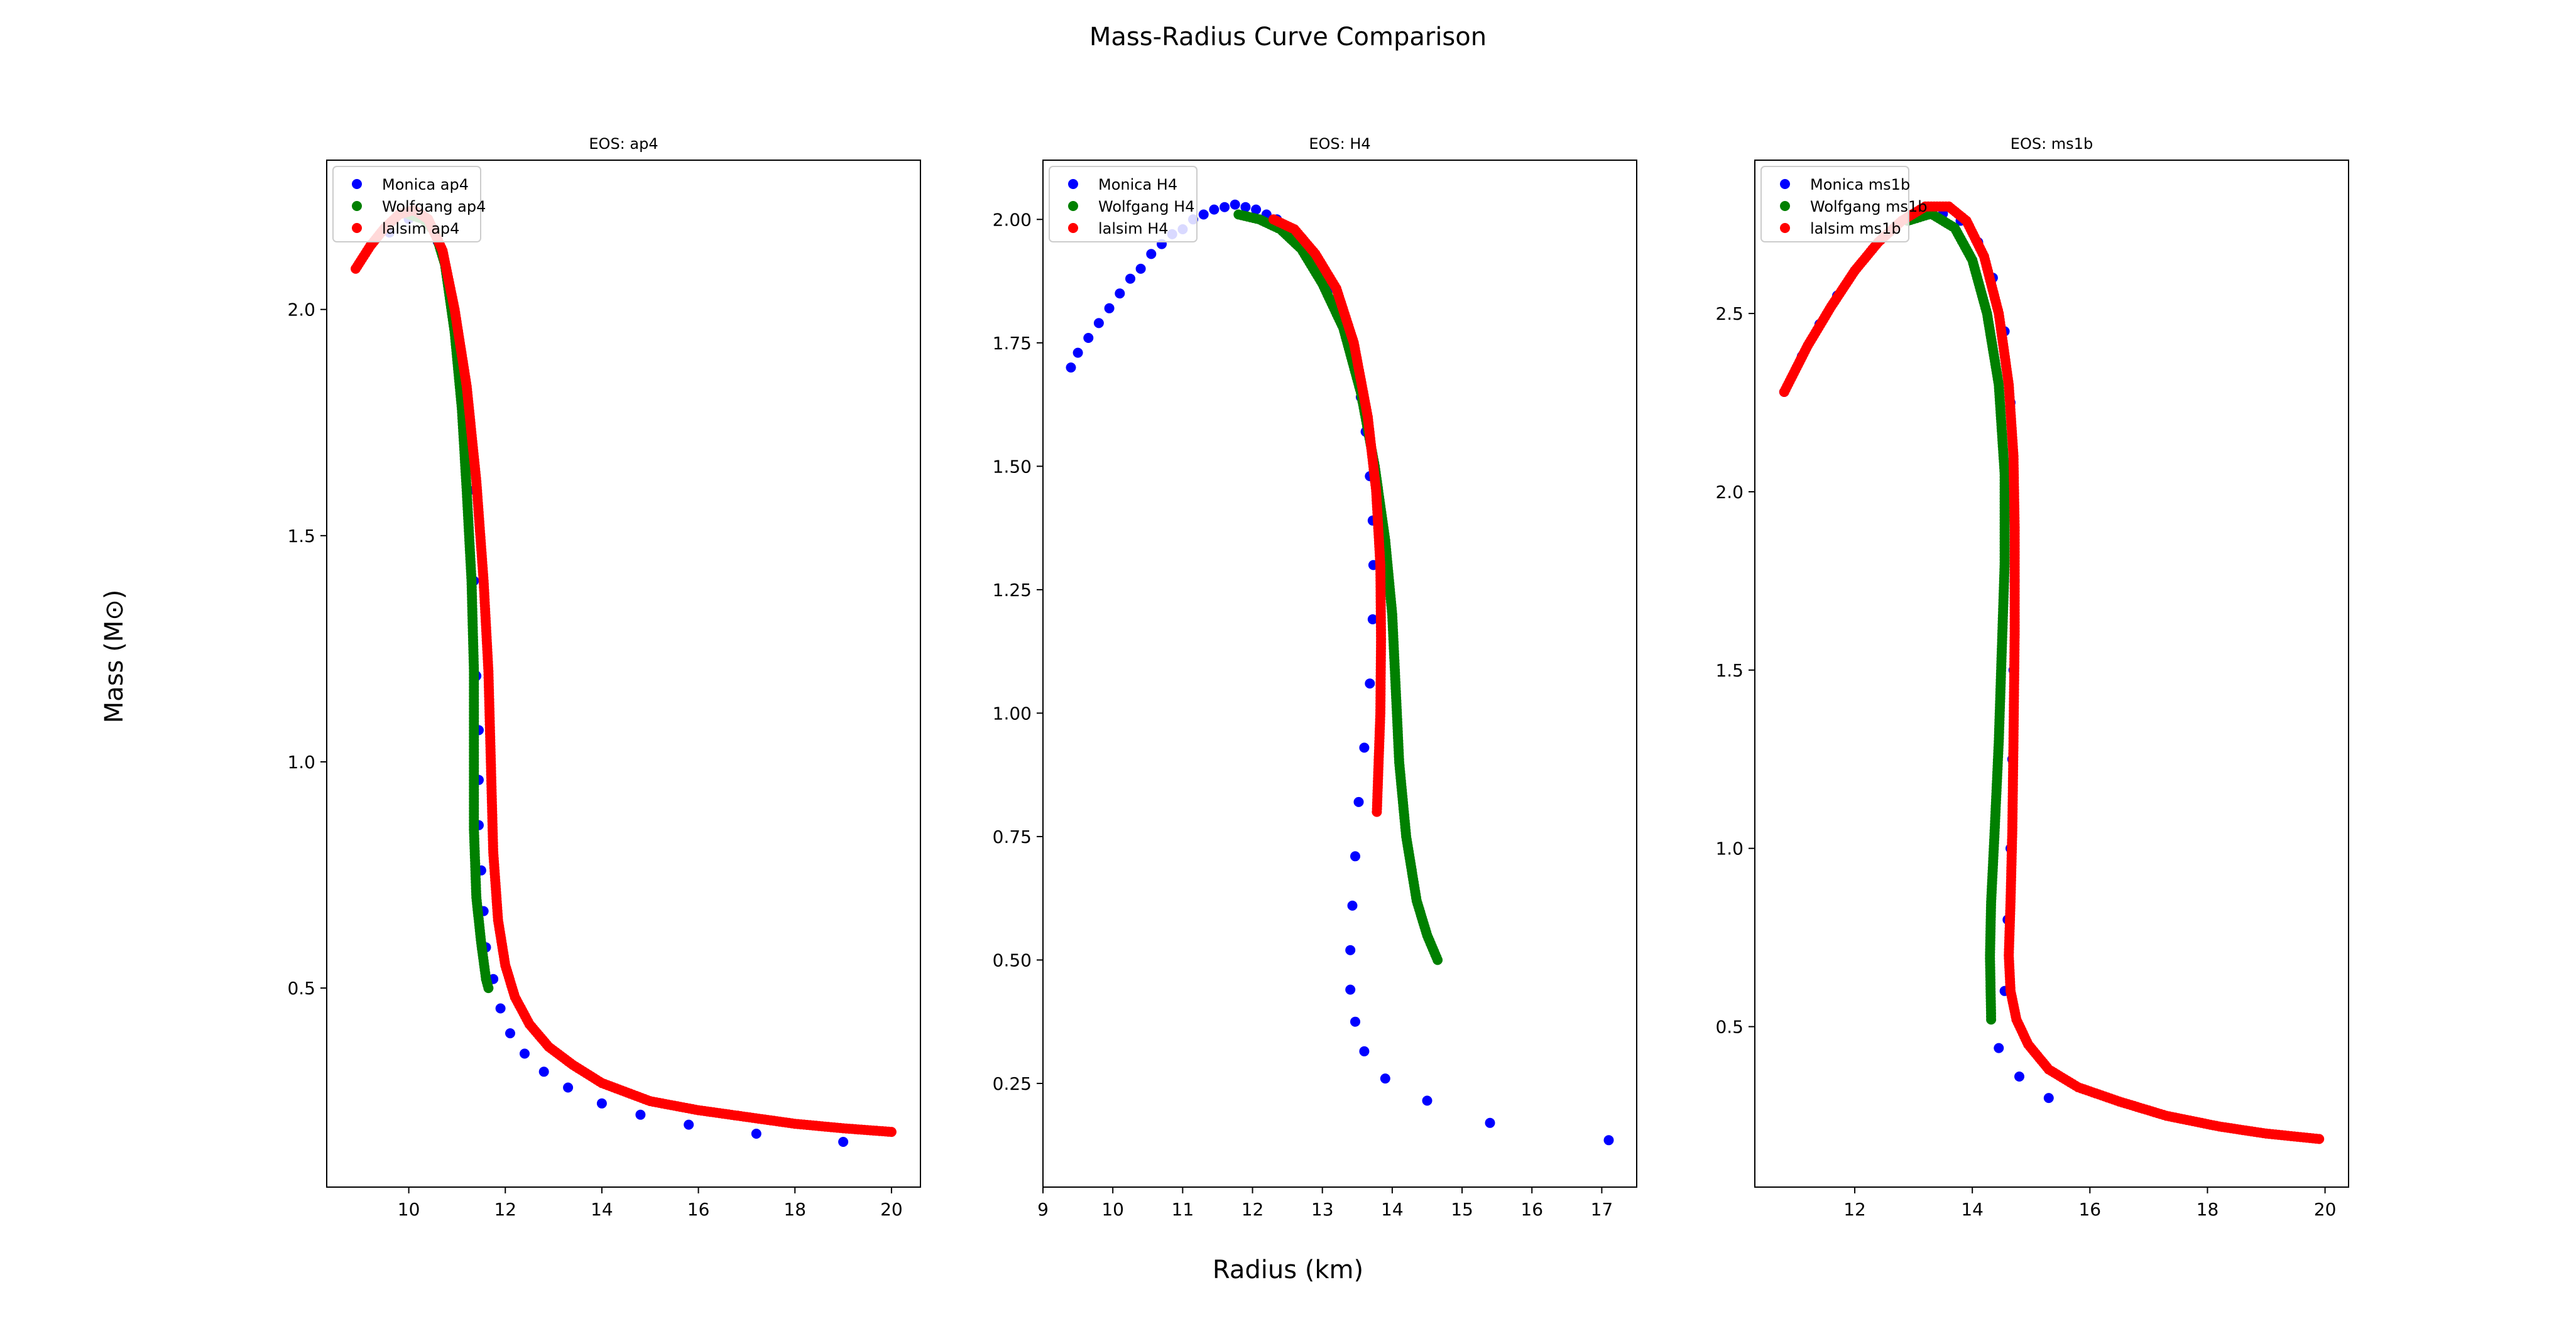 The image size is (2576, 1319). What do you see at coordinates (434, 206) in the screenshot?
I see `legend-label: Wolfgang ap4` at bounding box center [434, 206].